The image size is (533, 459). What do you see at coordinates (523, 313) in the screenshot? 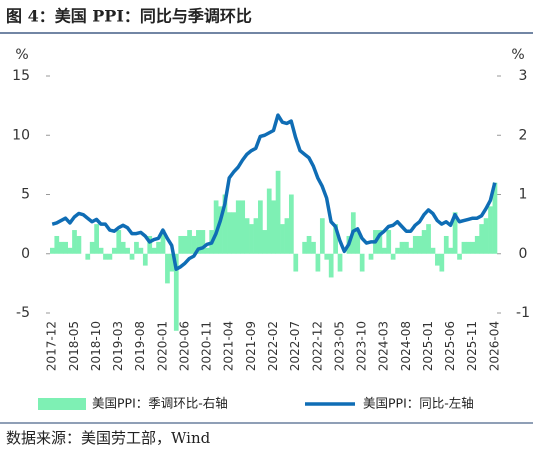
I see `y2-tick-label: -1` at bounding box center [523, 313].